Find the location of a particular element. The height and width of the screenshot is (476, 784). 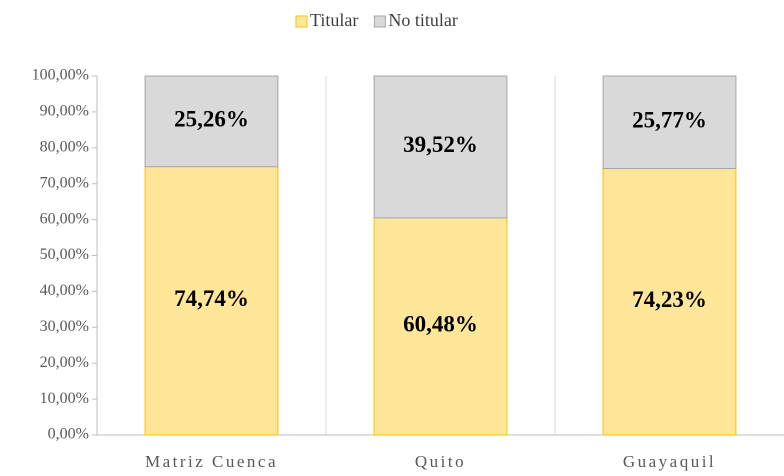

legend-label: Titular is located at coordinates (334, 20).